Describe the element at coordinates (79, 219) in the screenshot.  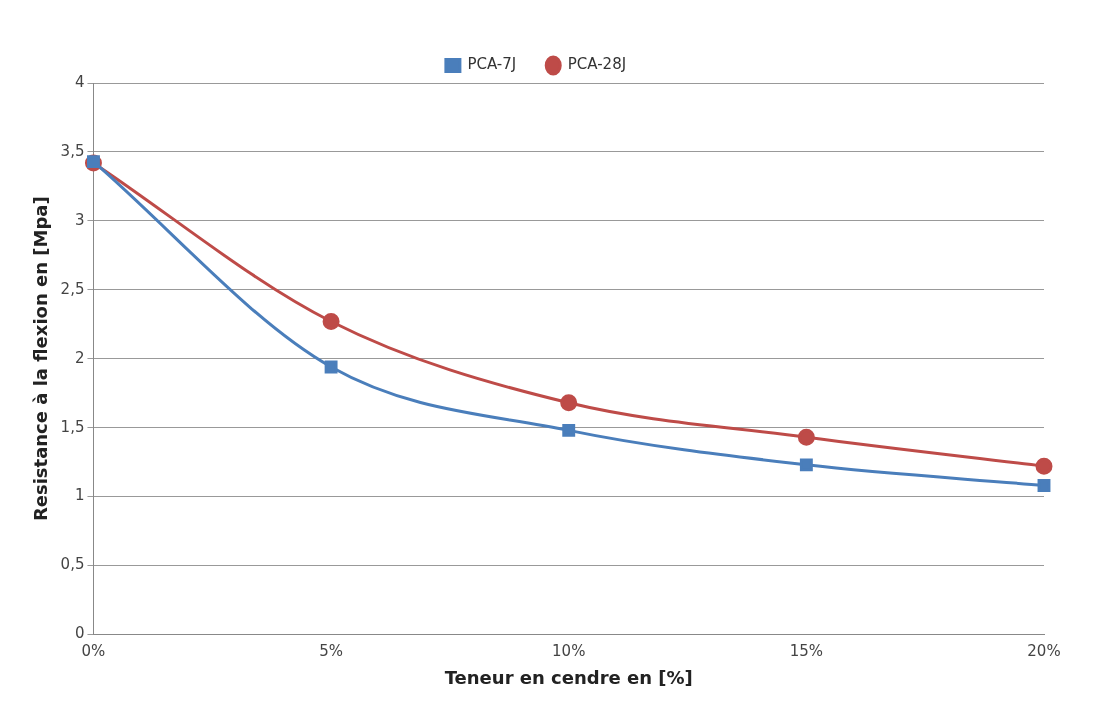
I see `y-tick-label: 3` at that location.